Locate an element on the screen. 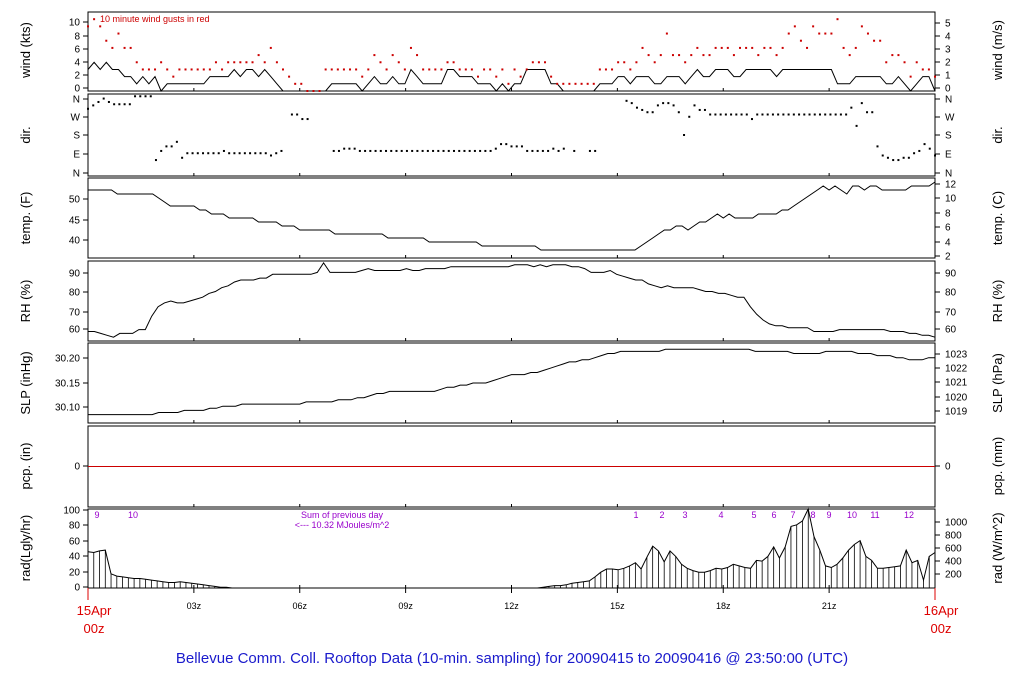 This screenshot has width=1024, height=700. slp-ylabel-right: SLP (hPa) is located at coordinates (997, 383).